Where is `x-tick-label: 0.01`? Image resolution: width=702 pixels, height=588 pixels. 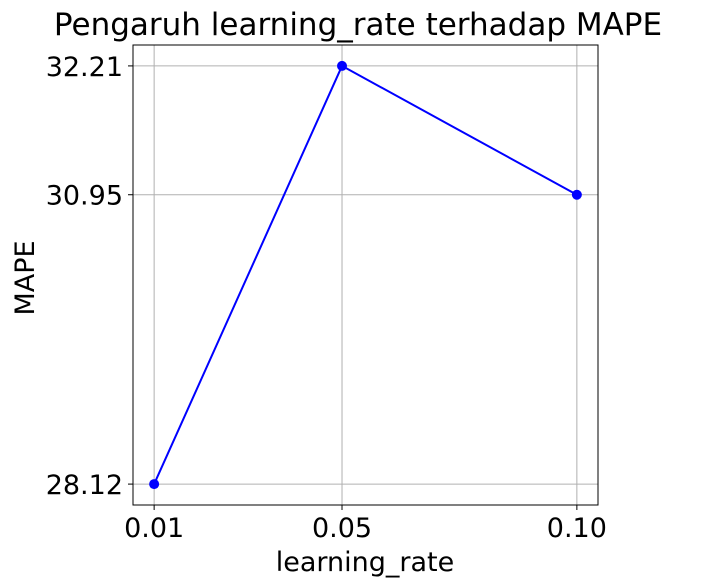 x-tick-label: 0.01 is located at coordinates (154, 528).